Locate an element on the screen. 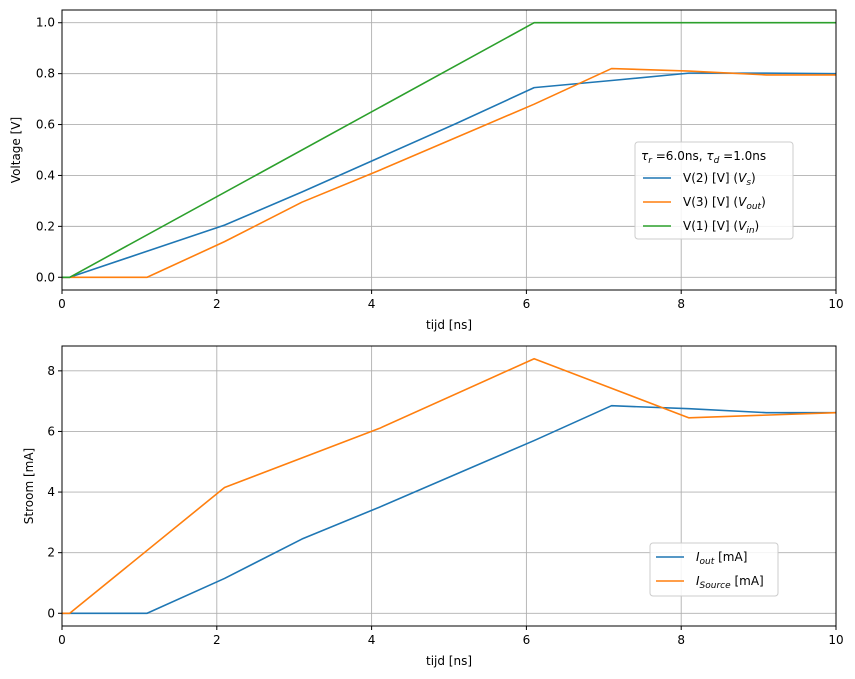  legend-label: V(1) [V] (Vin) is located at coordinates (721, 227).